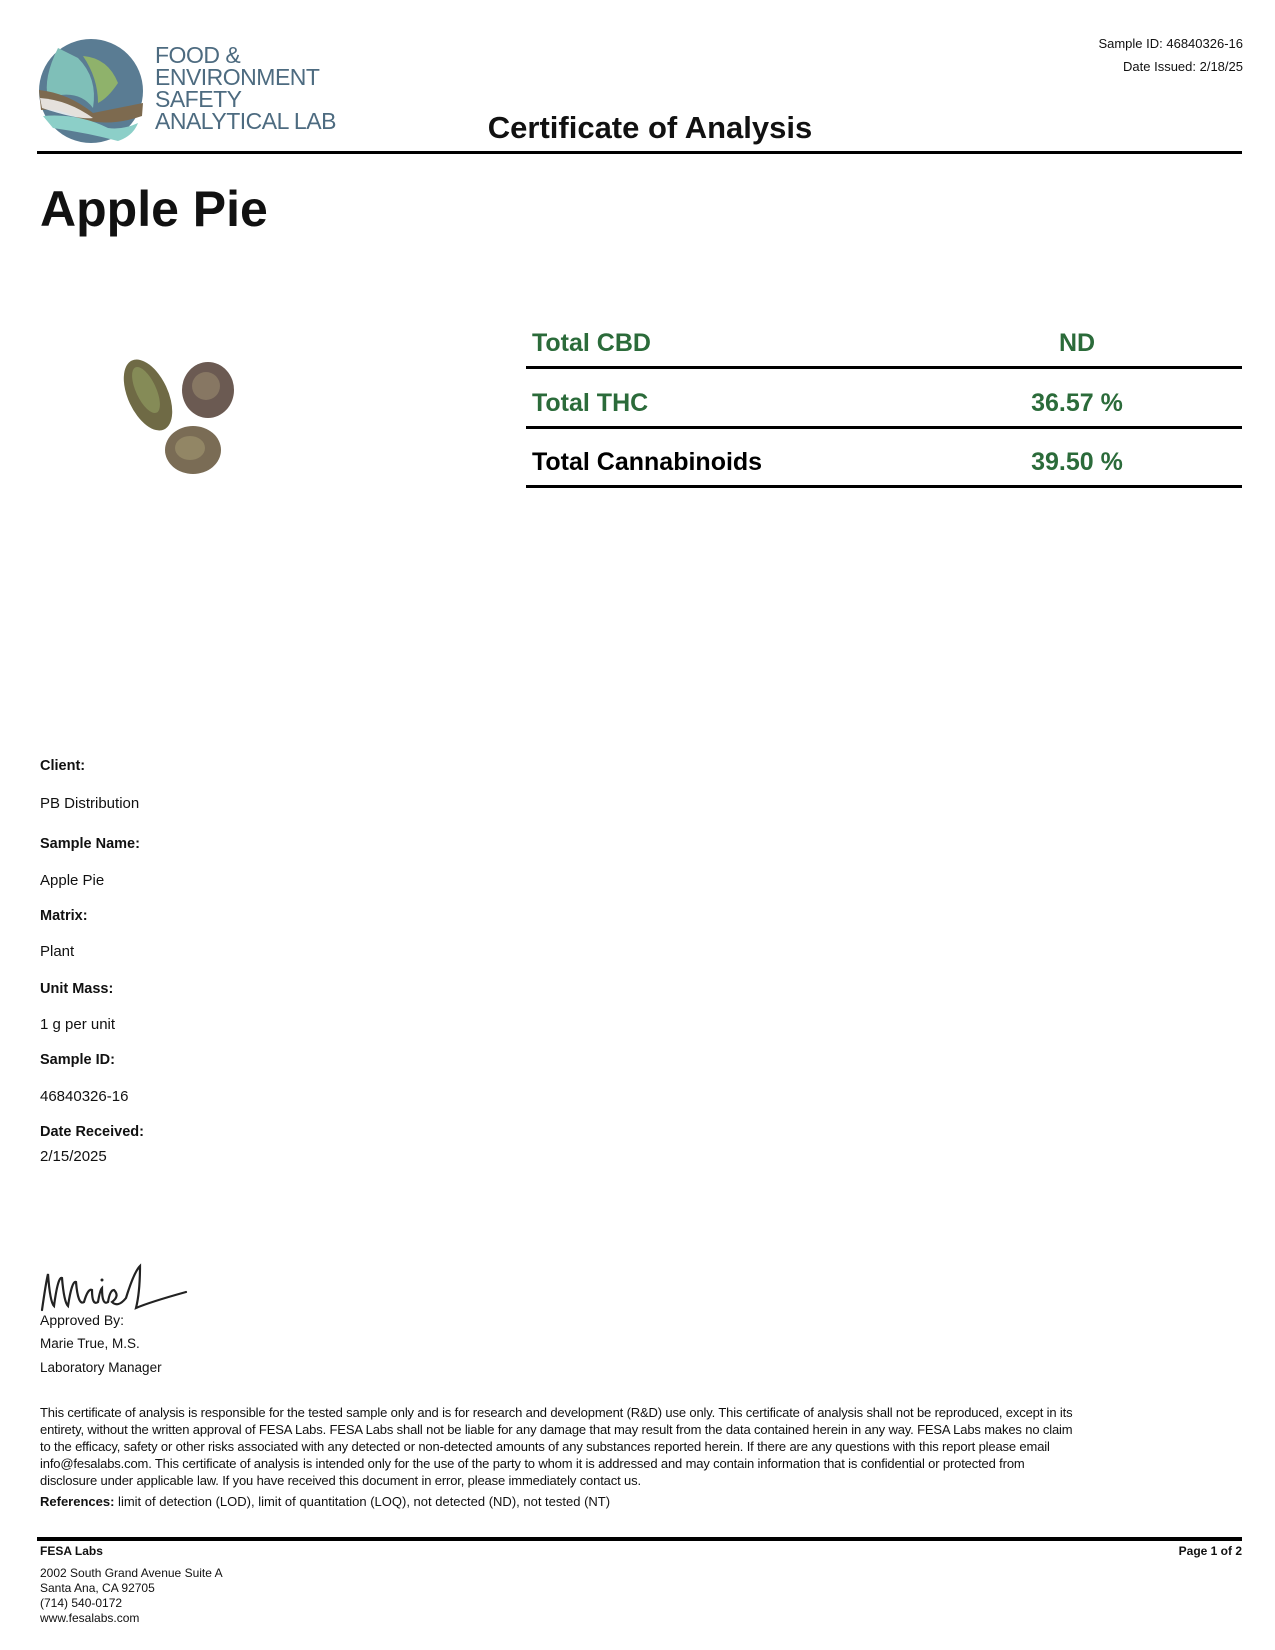 This screenshot has height=1650, width=1275. I want to click on address-line: 2002 South Grand Avenue Suite A, so click(131, 1573).